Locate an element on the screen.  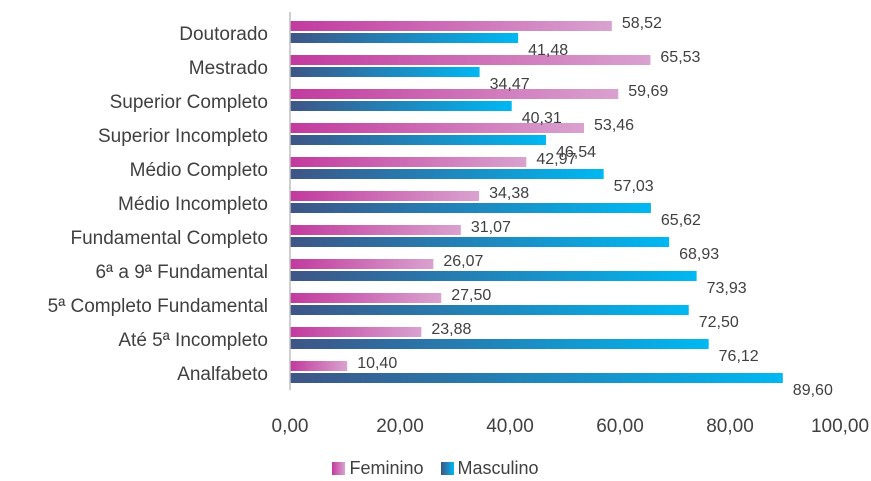
bar-masculino-superior-incompleto is located at coordinates (418, 140).